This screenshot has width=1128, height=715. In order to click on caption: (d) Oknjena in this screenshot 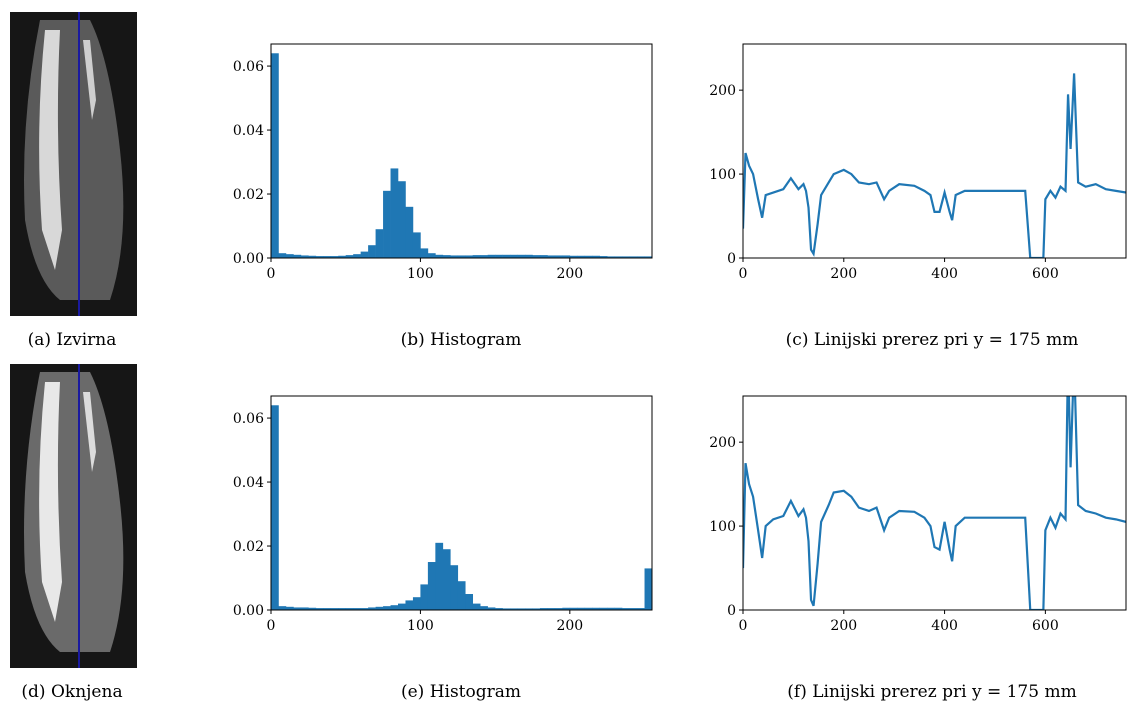, I will do `click(71, 692)`.